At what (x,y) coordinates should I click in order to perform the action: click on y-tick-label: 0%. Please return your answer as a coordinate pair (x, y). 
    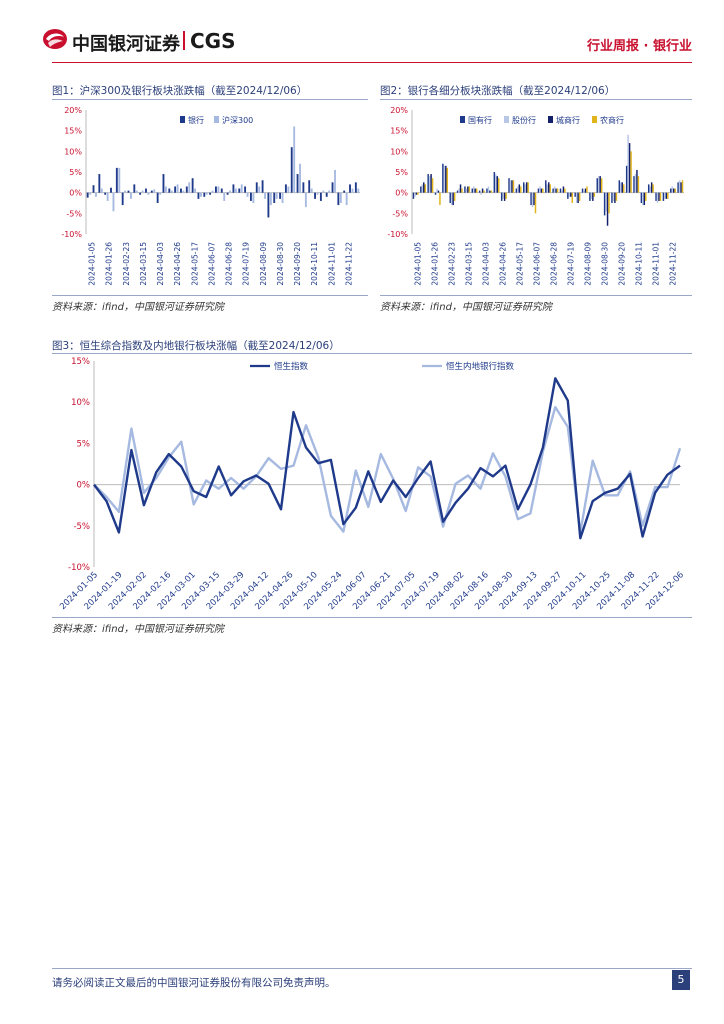
    Looking at the image, I should click on (84, 486).